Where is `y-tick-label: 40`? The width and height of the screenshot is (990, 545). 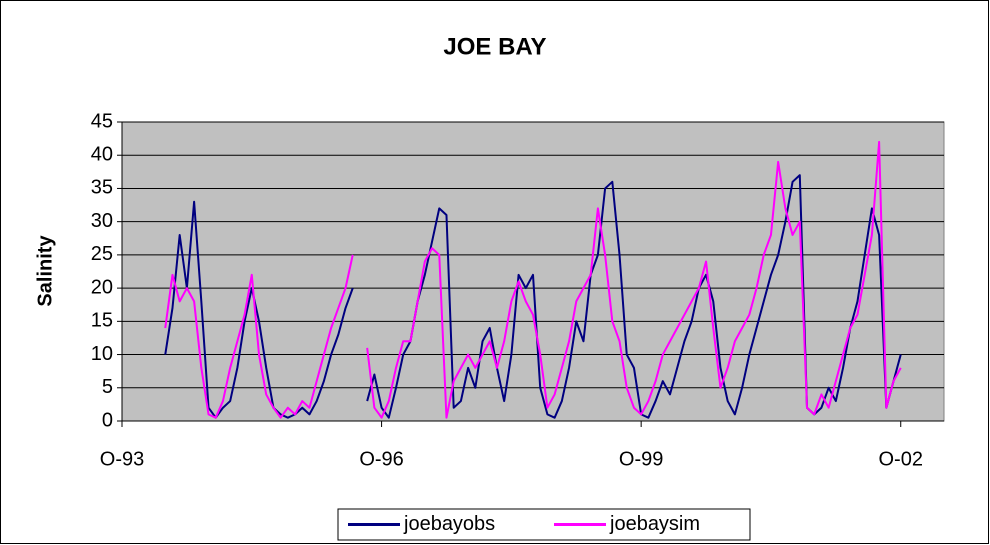 y-tick-label: 40 is located at coordinates (102, 155).